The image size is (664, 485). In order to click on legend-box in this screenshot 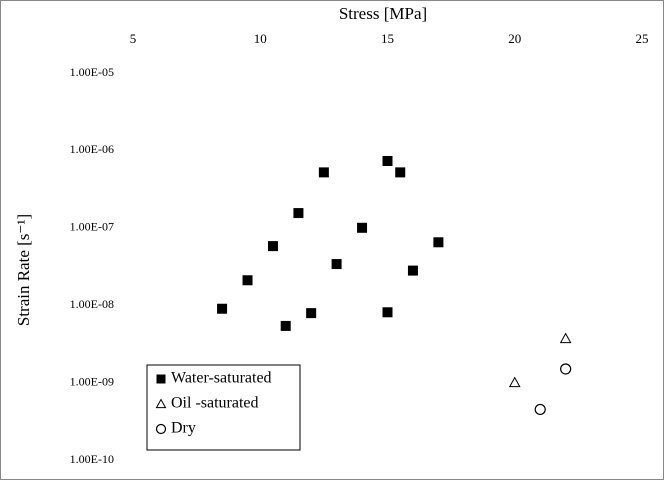, I will do `click(223, 407)`.